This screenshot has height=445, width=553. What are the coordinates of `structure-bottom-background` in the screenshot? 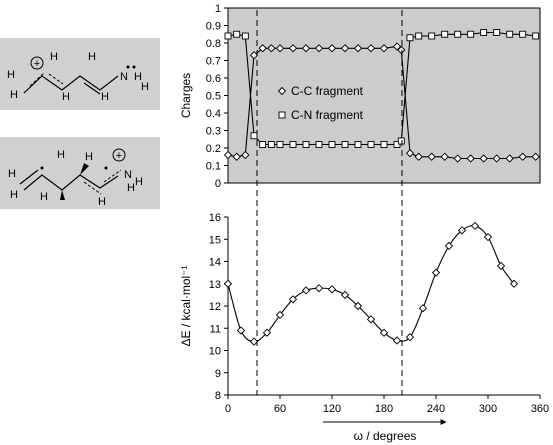 It's located at (80, 173).